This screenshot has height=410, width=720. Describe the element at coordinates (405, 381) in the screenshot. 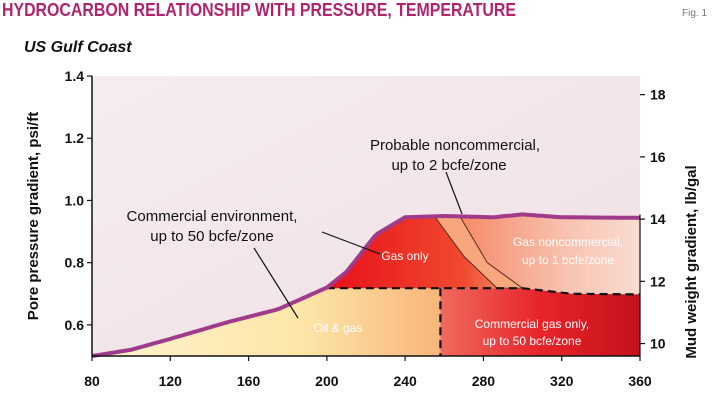

I see `x-tick-label: 240` at that location.